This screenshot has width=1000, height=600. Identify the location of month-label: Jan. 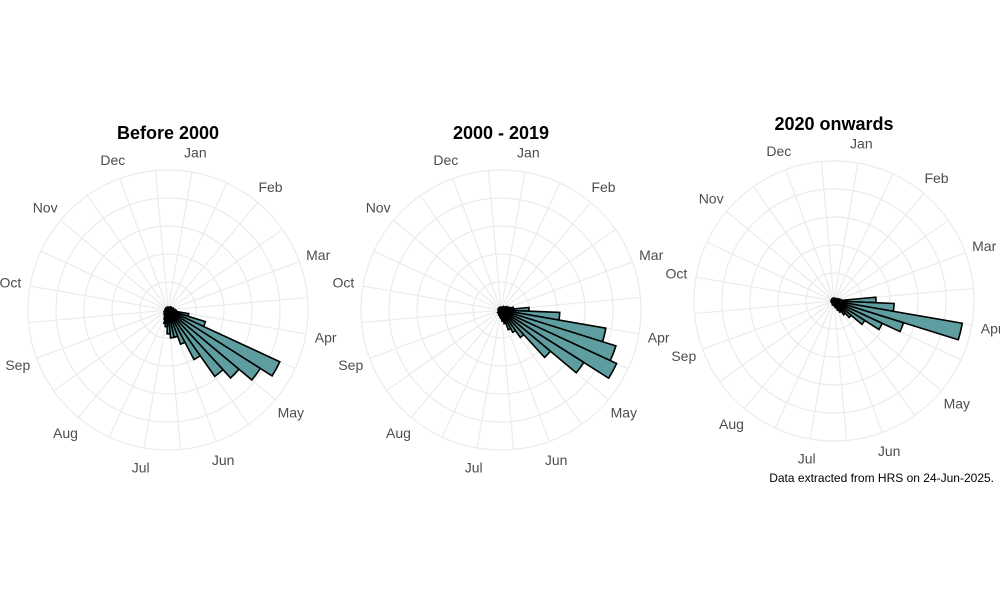
(861, 143).